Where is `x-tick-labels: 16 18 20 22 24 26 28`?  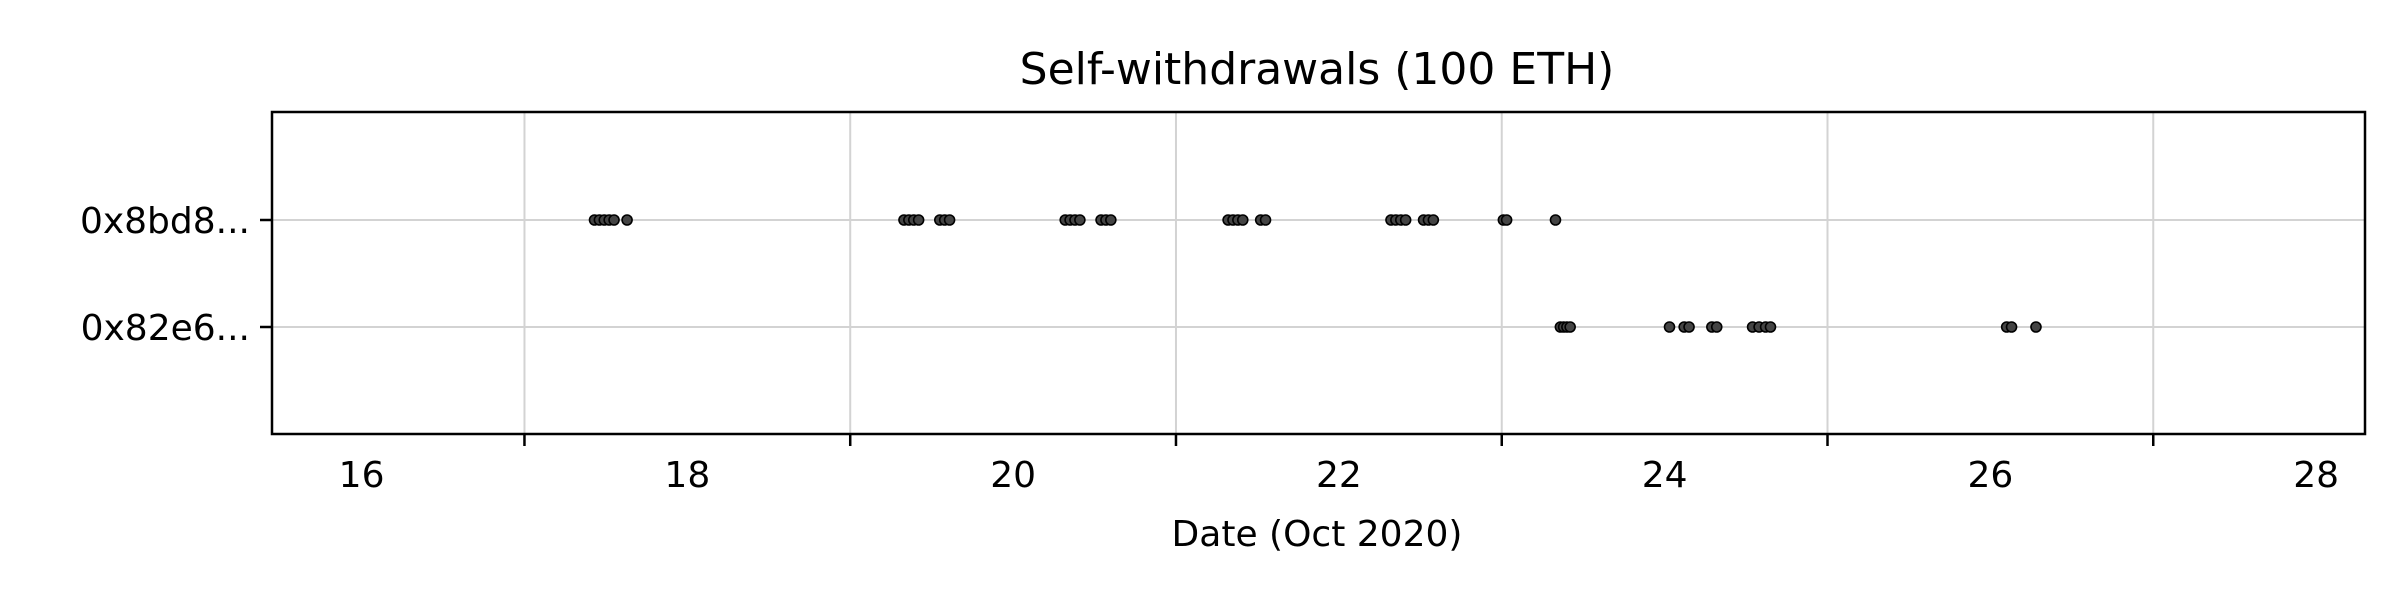 x-tick-labels: 16 18 20 22 24 26 28 is located at coordinates (1339, 475).